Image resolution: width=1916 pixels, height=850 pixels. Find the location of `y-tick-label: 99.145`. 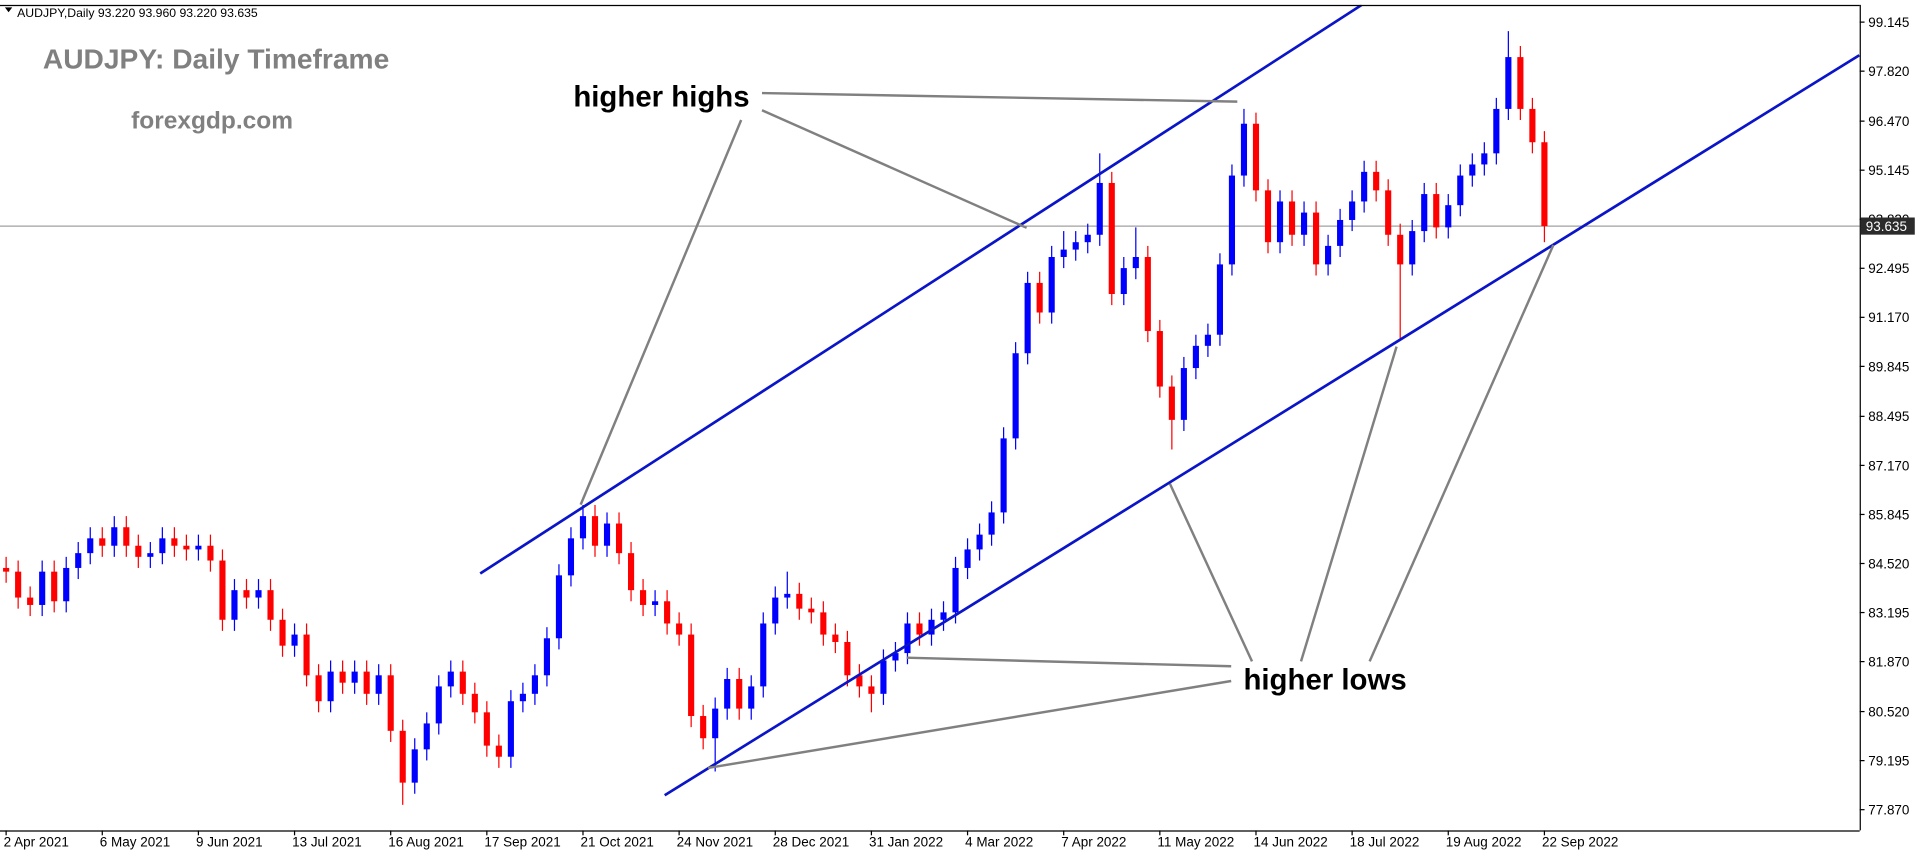

y-tick-label: 99.145 is located at coordinates (1888, 22).